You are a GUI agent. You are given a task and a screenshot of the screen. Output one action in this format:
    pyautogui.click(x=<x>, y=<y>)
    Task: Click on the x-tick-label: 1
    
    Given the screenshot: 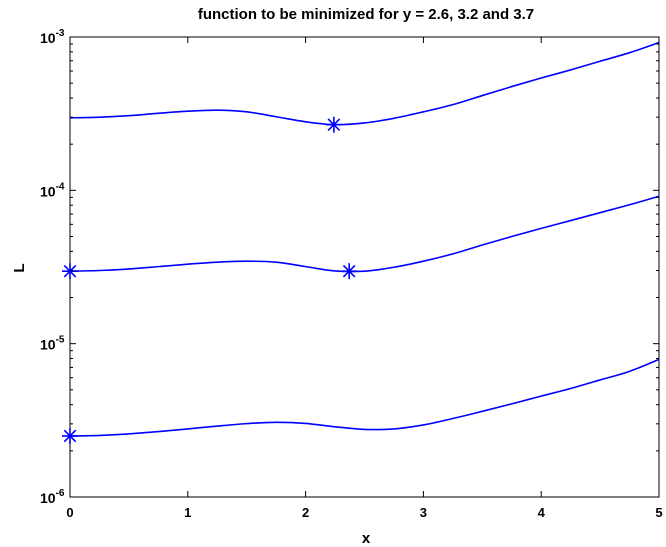 What is the action you would take?
    pyautogui.click(x=187, y=512)
    